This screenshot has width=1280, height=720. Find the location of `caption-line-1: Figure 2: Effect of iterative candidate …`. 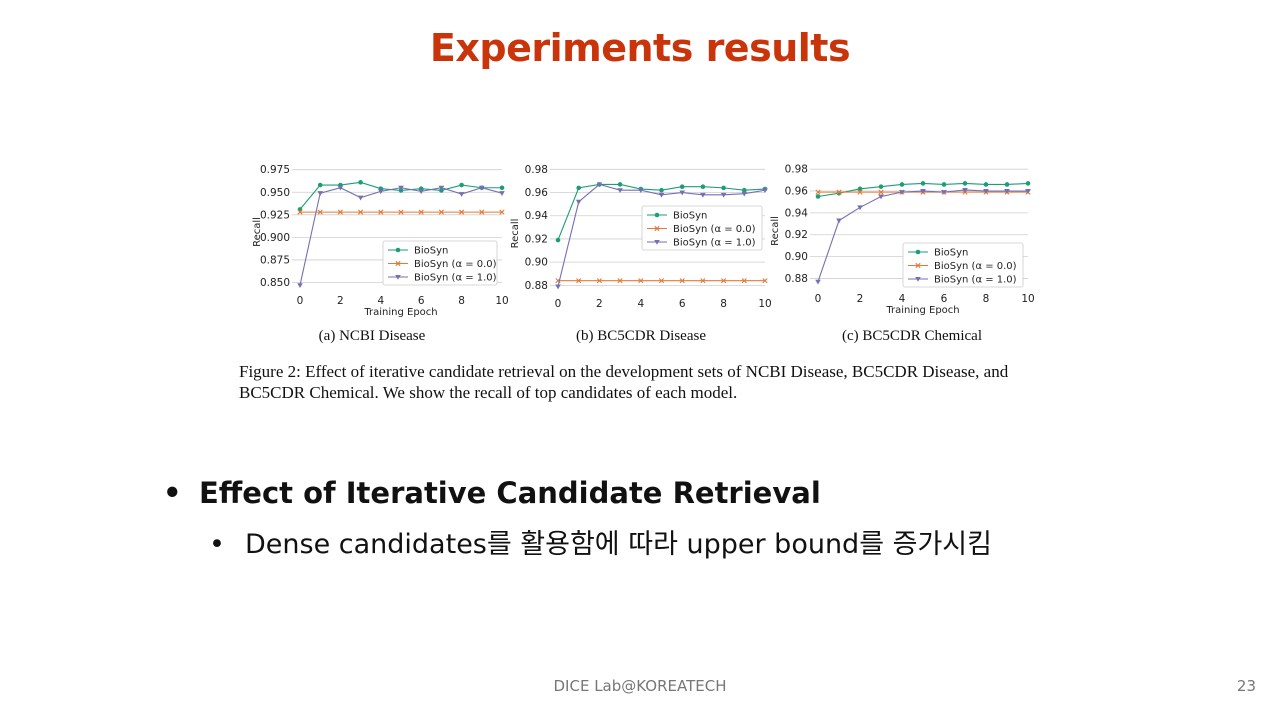

caption-line-1: Figure 2: Effect of iterative candidate … is located at coordinates (624, 371).